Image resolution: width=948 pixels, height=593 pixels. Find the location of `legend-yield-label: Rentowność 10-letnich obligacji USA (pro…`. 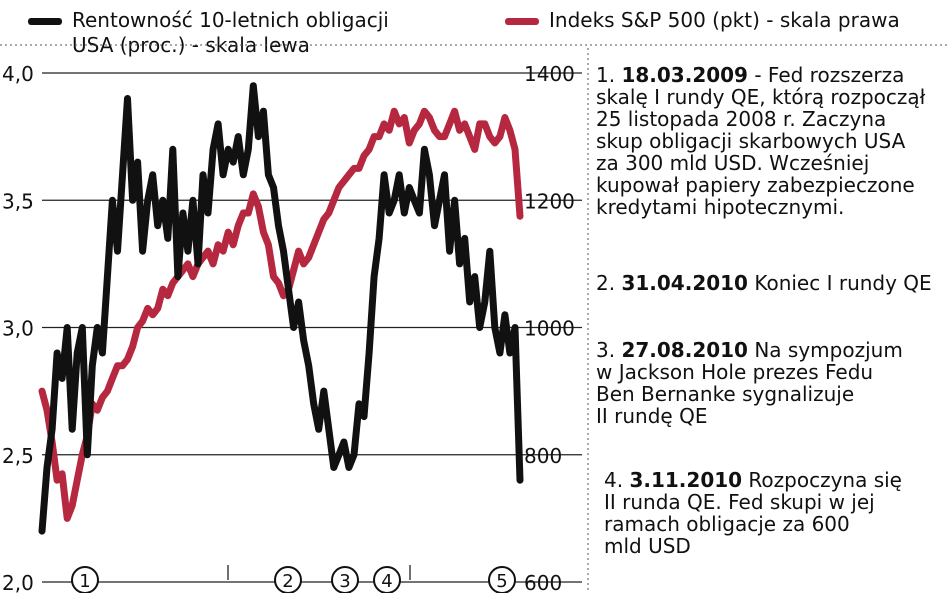

legend-yield-label: Rentowność 10-letnich obligacji USA (pro… is located at coordinates (230, 32).